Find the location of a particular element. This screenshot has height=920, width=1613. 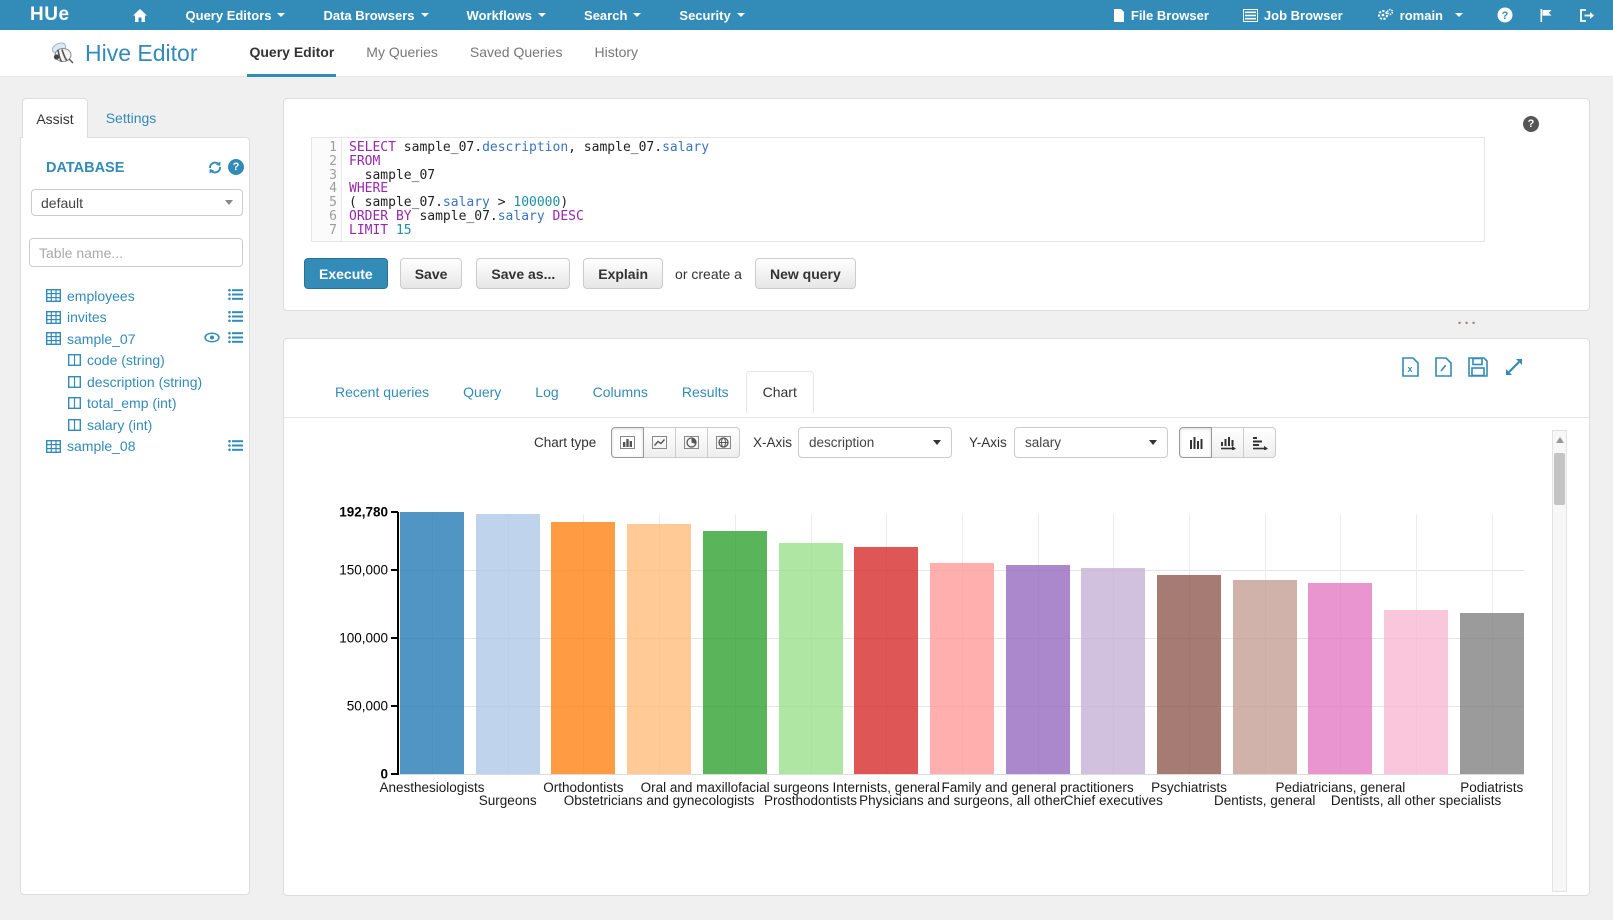

x-axis-category-label: Dentists, all other specialists is located at coordinates (1416, 800).